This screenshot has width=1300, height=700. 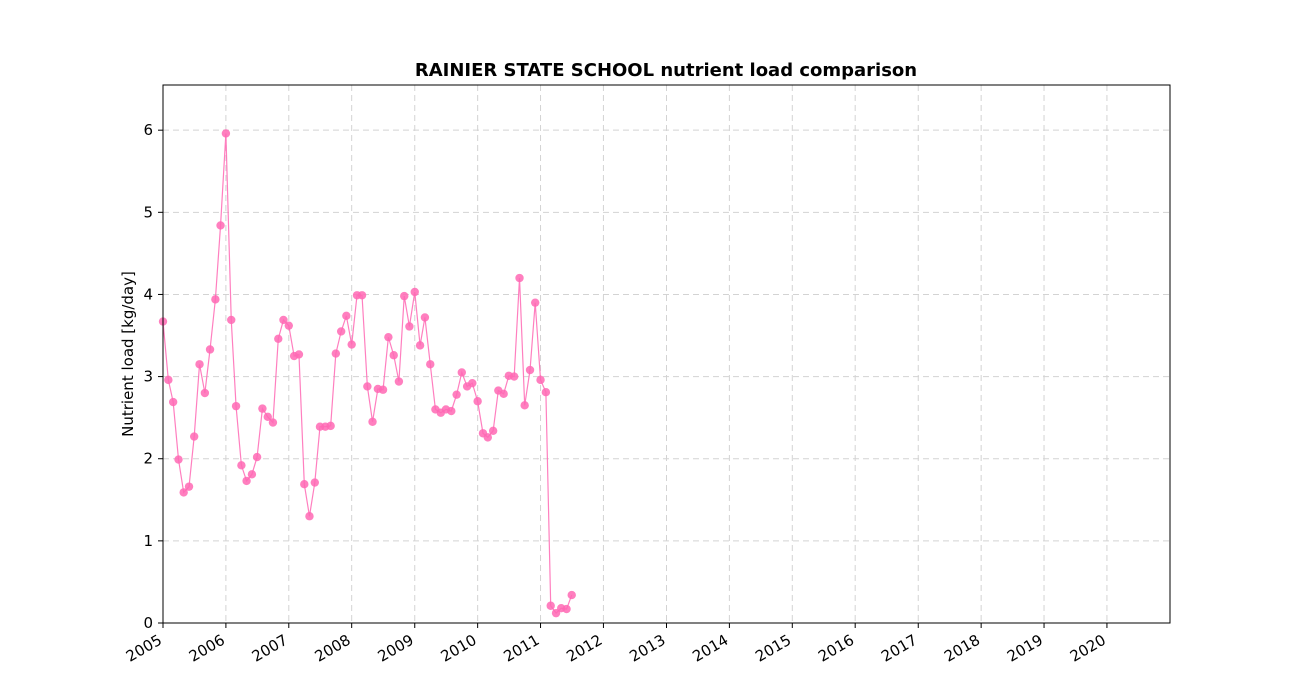 What do you see at coordinates (148, 623) in the screenshot?
I see `y-tick-label: 0` at bounding box center [148, 623].